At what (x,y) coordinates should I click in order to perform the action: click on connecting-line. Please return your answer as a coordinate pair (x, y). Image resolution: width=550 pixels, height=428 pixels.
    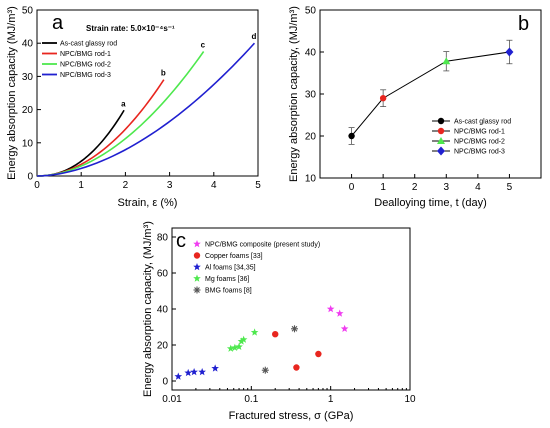
    Looking at the image, I should click on (430, 94).